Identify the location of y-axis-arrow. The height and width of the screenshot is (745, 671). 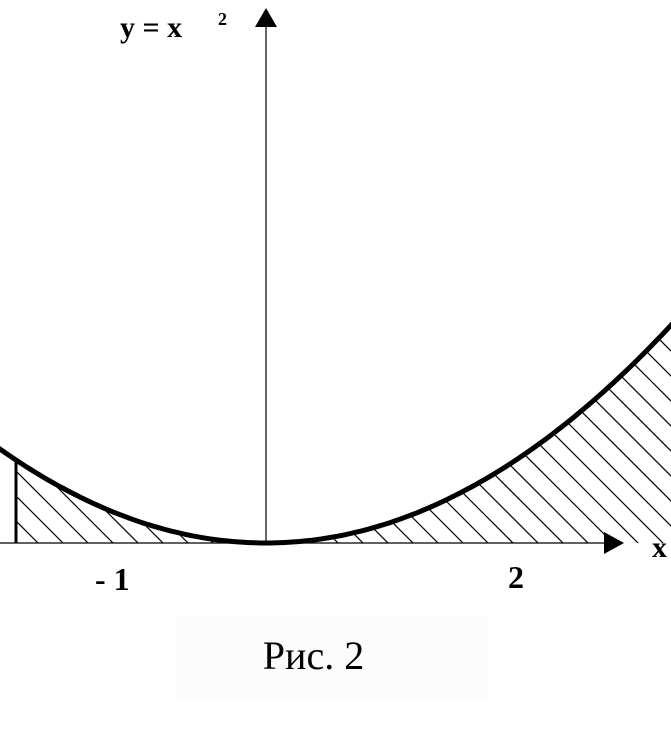
(266, 17).